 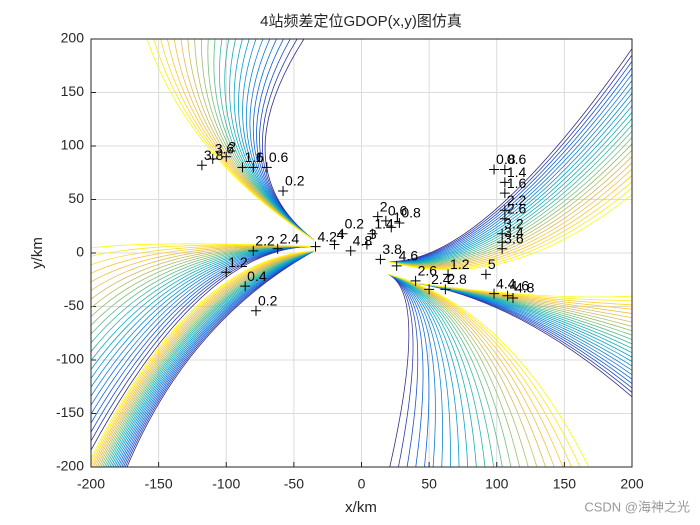 What do you see at coordinates (70, 412) in the screenshot?
I see `y-tick-label: -150` at bounding box center [70, 412].